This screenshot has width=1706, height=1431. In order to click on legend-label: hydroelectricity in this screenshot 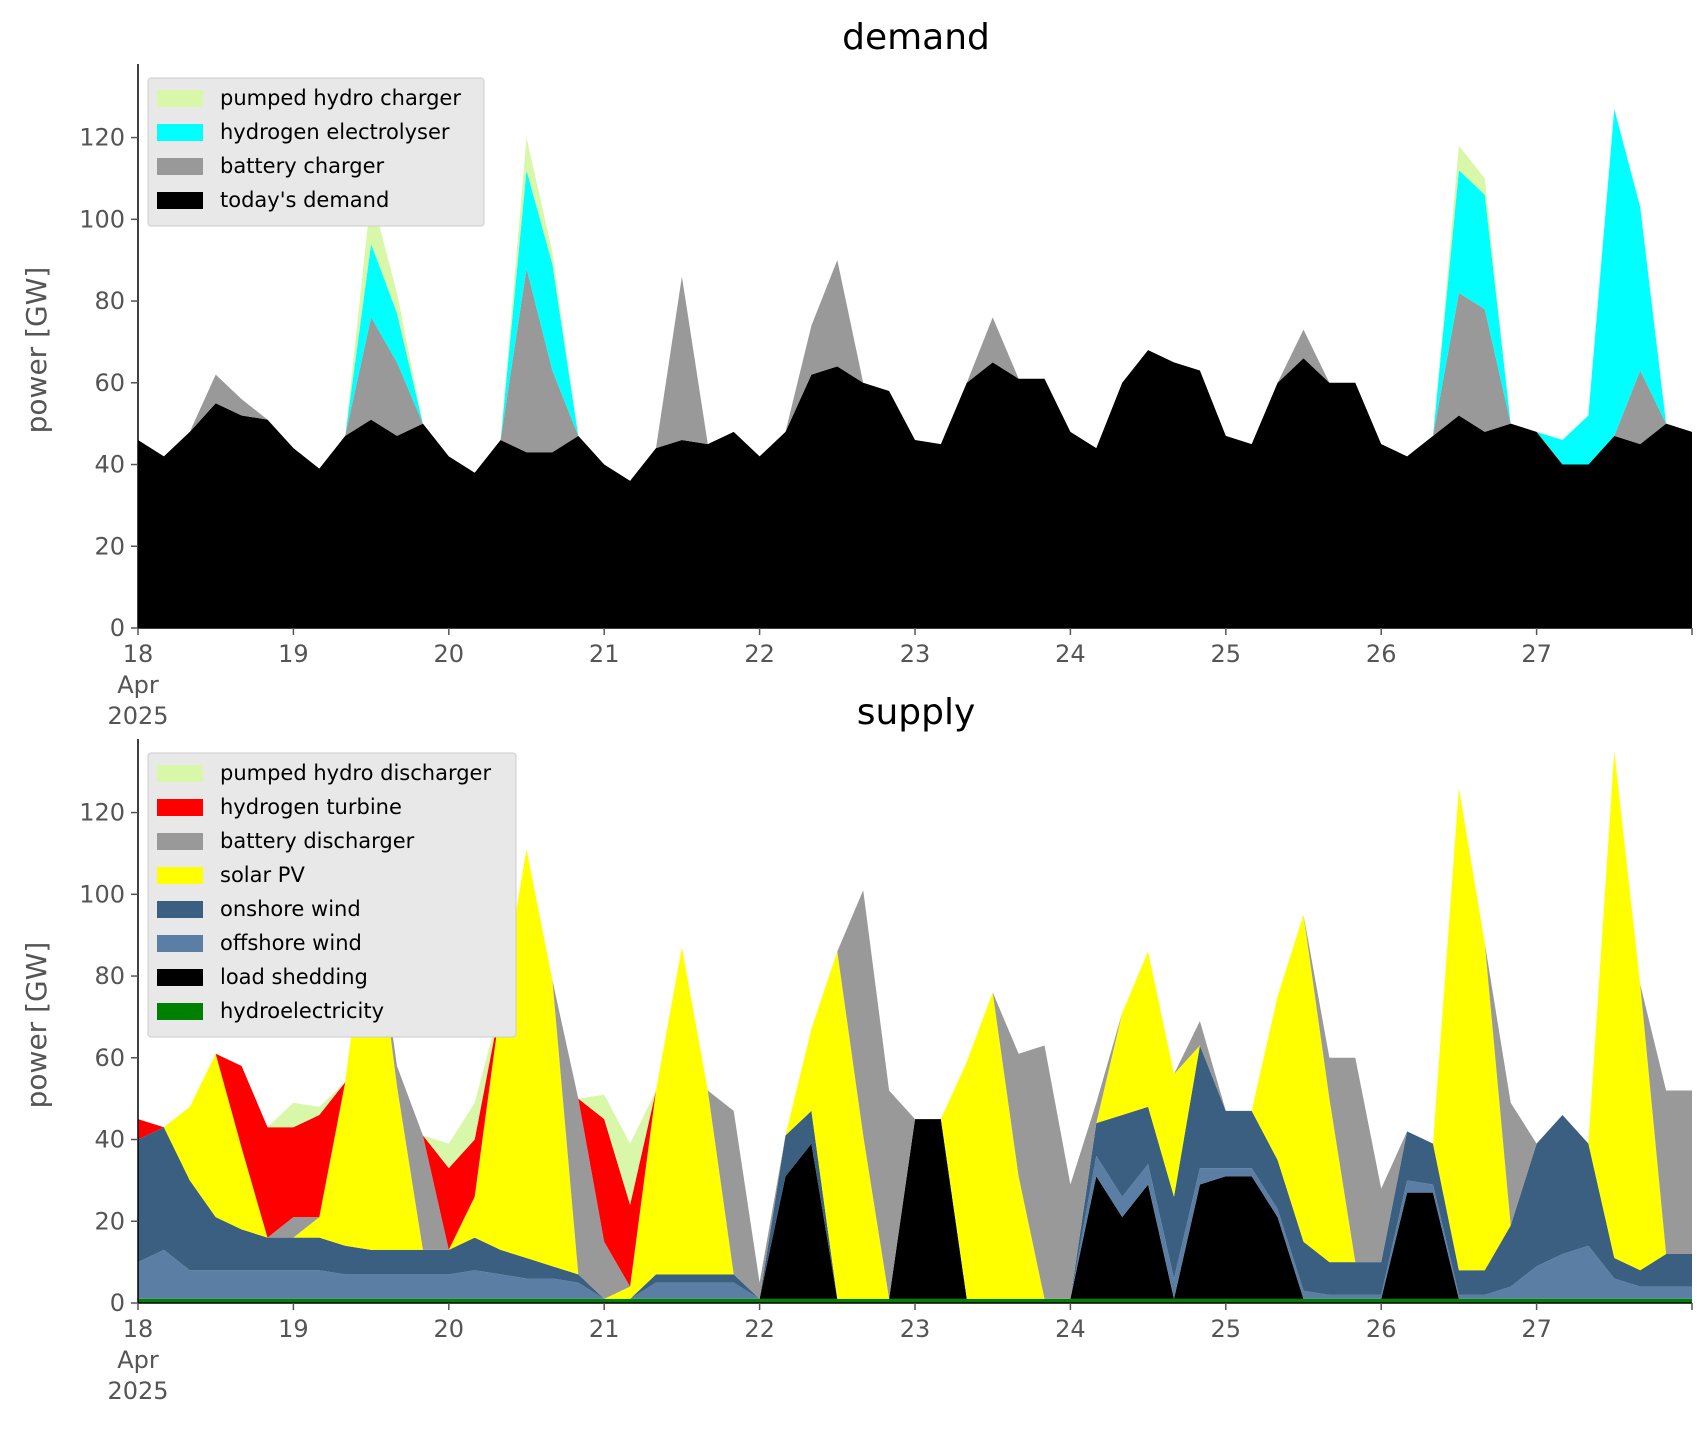, I will do `click(302, 1011)`.